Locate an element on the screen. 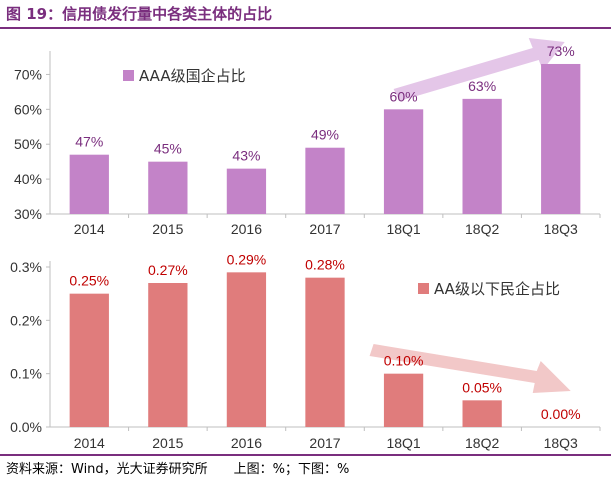  chart2-x-tick-label: 2015 is located at coordinates (167, 443).